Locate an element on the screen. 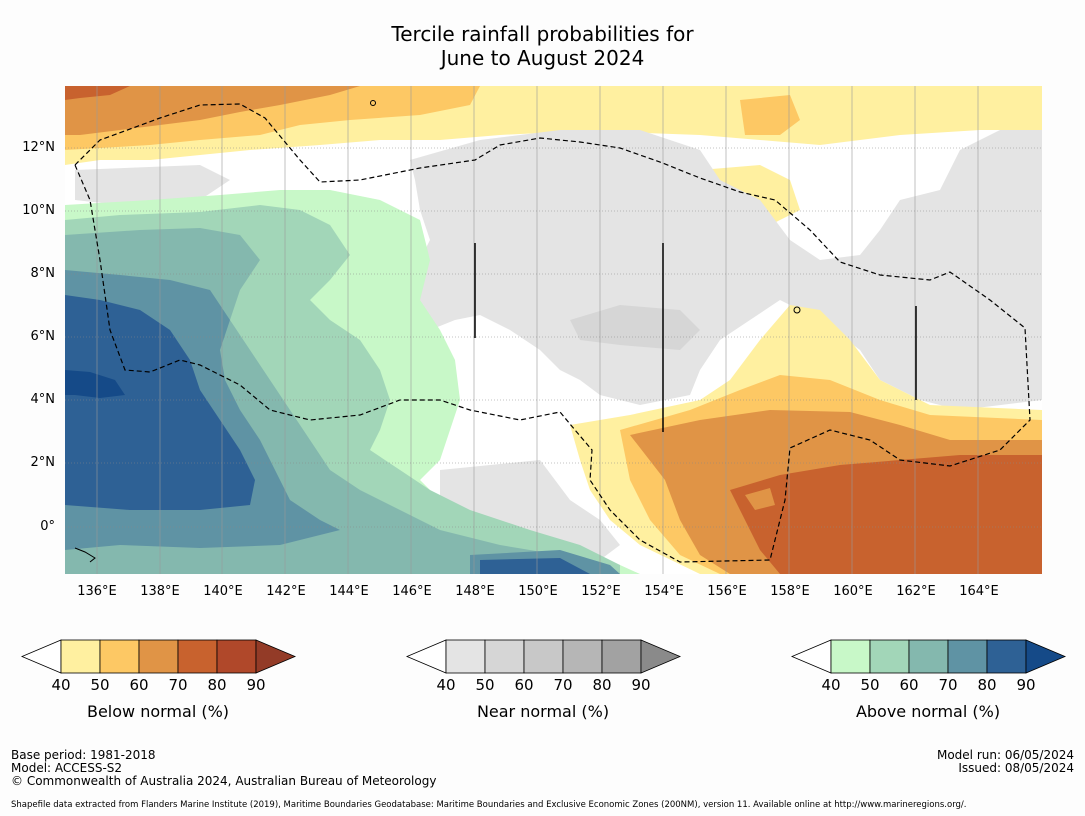  lon-label: 136°E is located at coordinates (97, 591).